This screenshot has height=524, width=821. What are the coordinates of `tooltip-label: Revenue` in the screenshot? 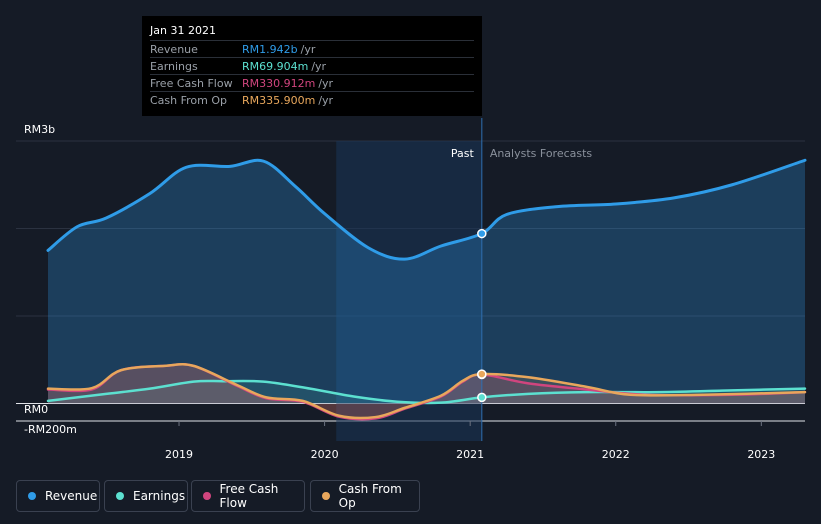 It's located at (174, 49).